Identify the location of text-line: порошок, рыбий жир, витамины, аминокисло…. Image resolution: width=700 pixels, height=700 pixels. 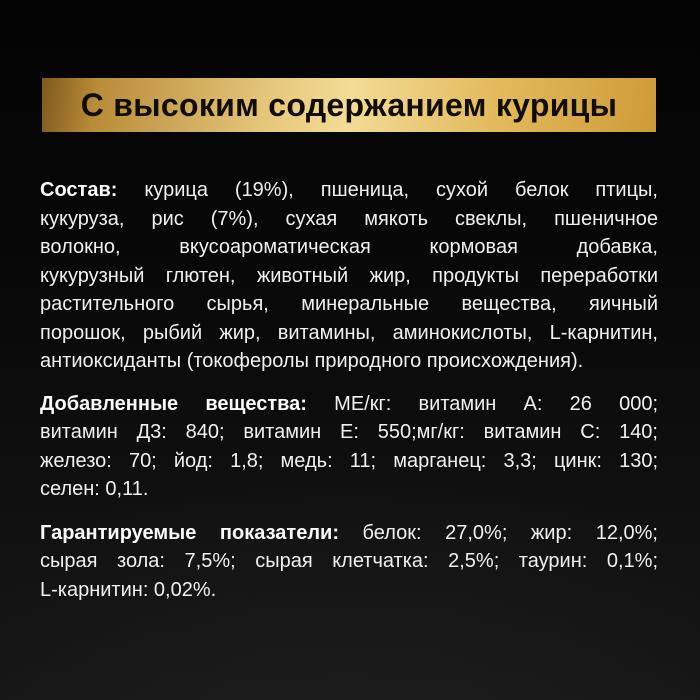
(349, 332).